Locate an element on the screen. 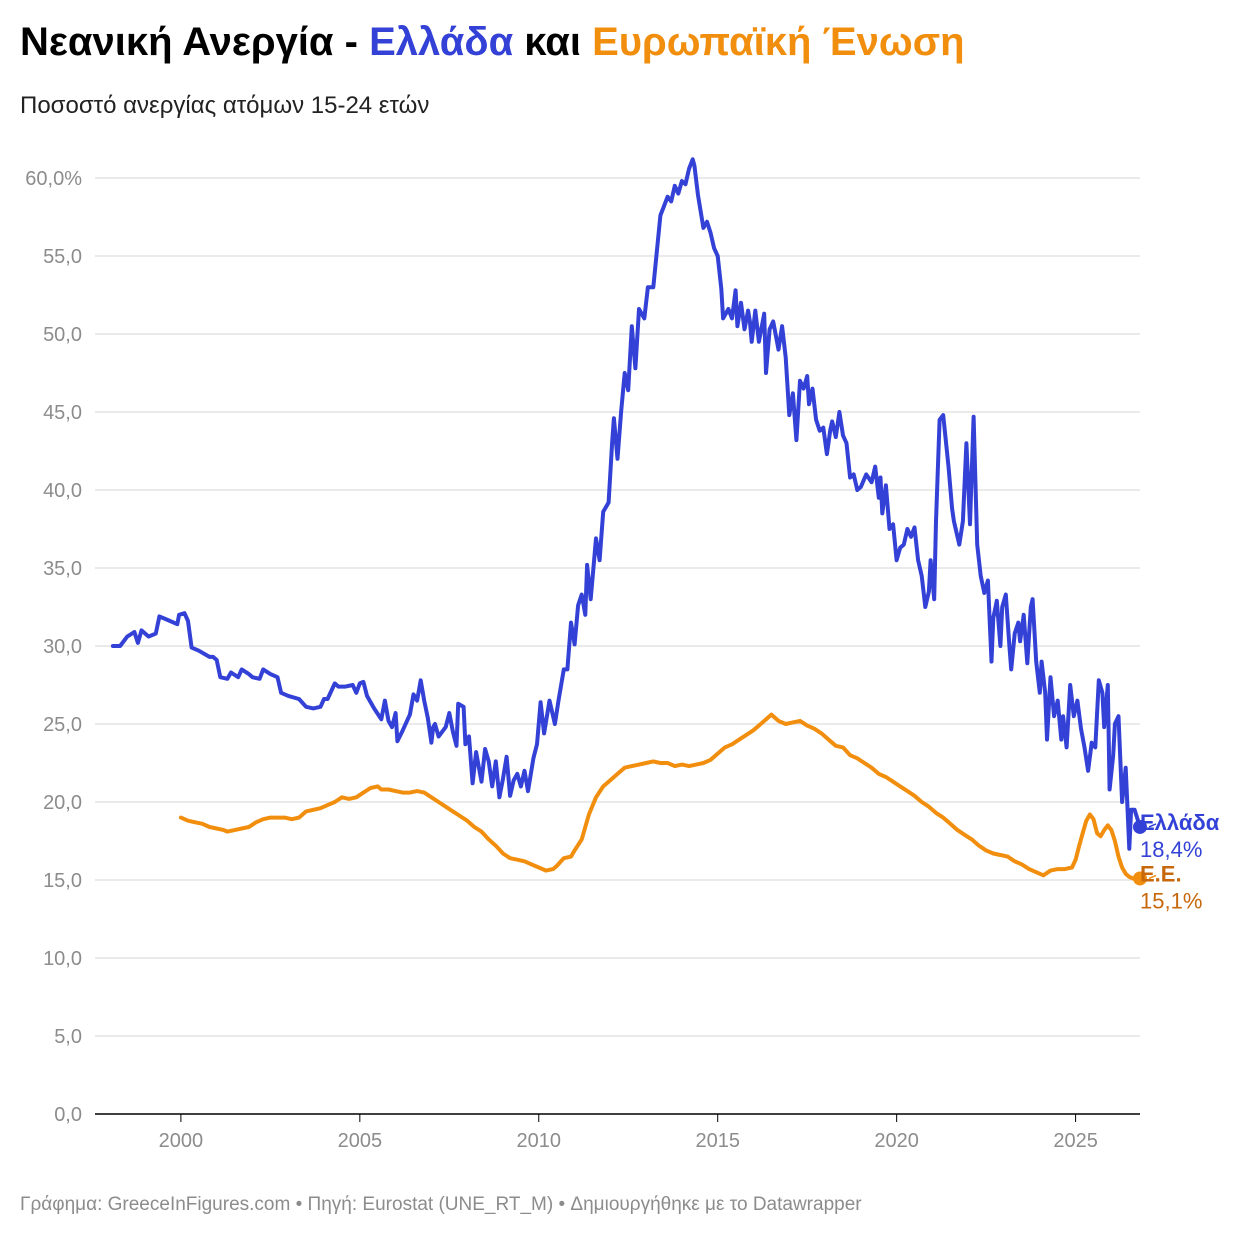 This screenshot has height=1240, width=1240. series-line-eu is located at coordinates (660, 796).